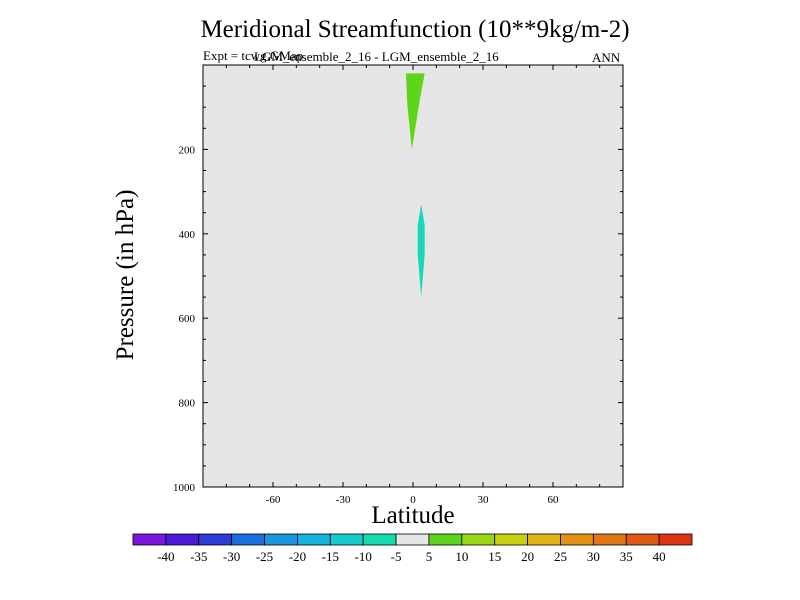  Describe the element at coordinates (659, 556) in the screenshot. I see `colorbar-label: 40` at that location.